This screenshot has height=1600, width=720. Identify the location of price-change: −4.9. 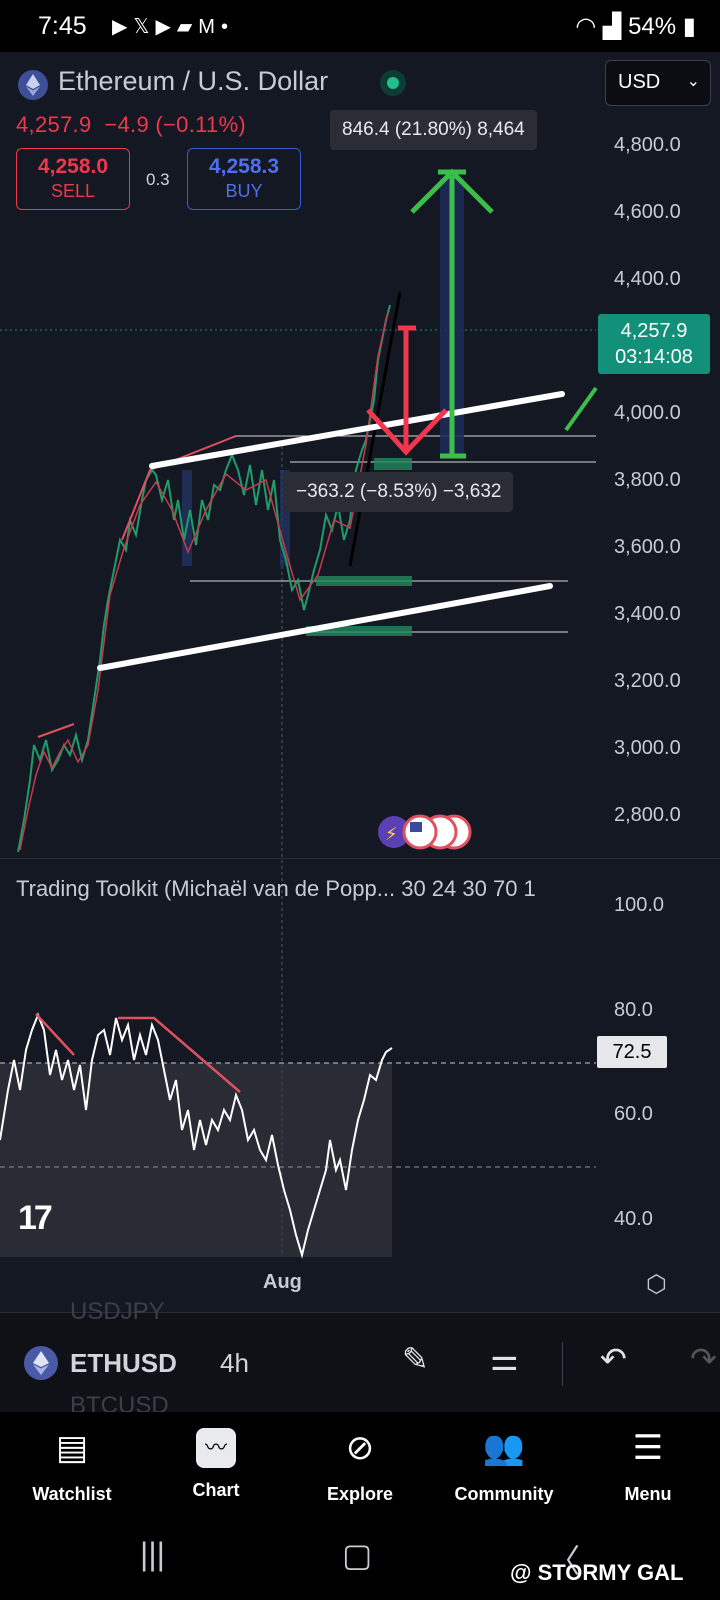
(126, 124).